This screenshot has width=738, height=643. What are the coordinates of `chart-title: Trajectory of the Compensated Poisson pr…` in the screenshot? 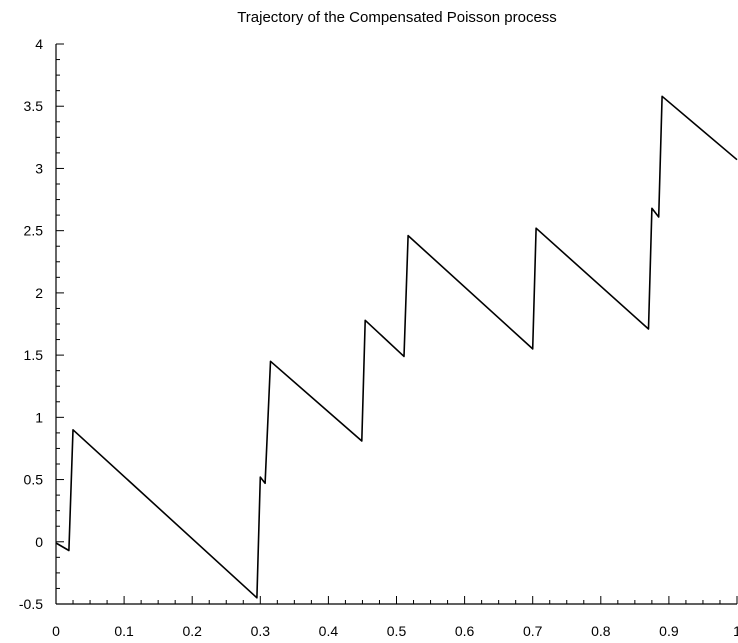 It's located at (397, 17).